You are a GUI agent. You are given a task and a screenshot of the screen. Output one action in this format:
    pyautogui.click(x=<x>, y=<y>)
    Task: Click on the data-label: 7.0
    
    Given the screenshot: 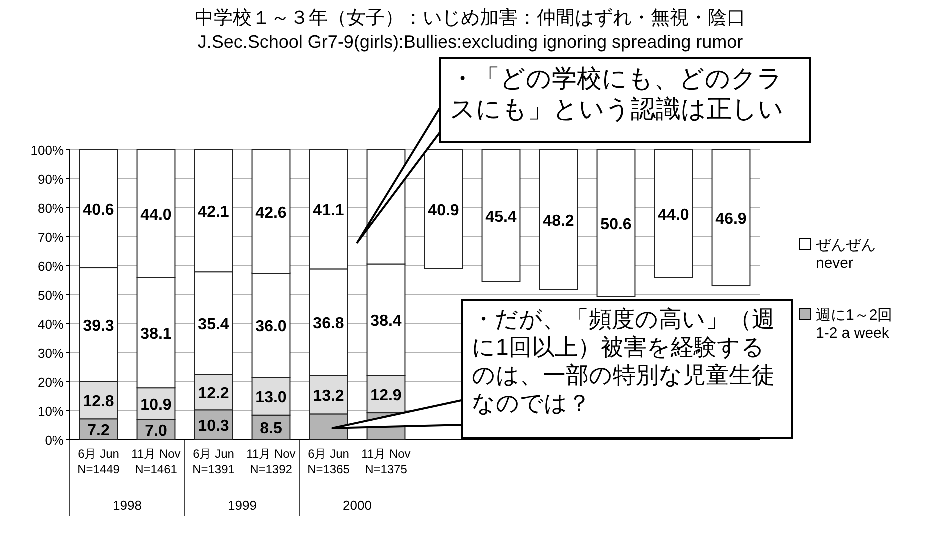 What is the action you would take?
    pyautogui.click(x=156, y=431)
    